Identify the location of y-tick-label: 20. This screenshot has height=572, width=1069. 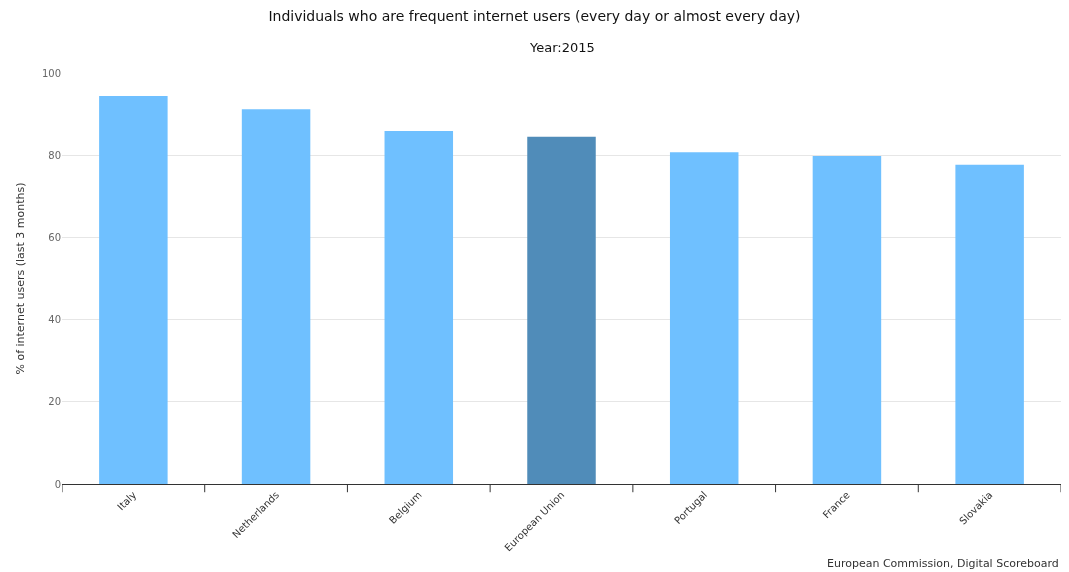
(54, 402).